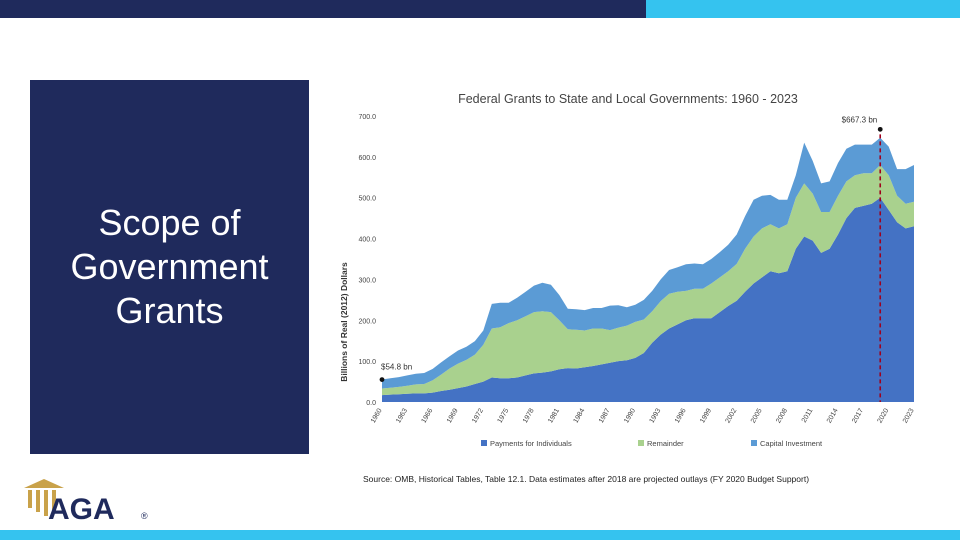  I want to click on x-tick-label: 1960, so click(377, 415).